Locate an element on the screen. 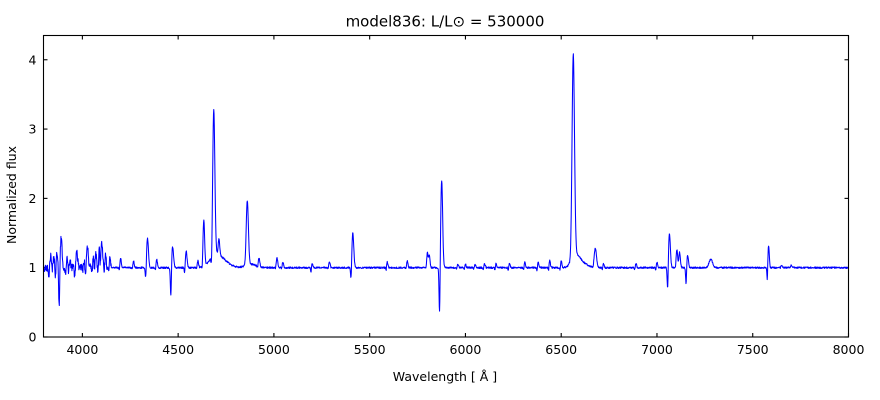 The height and width of the screenshot is (400, 880). x-tick-label: 4000 is located at coordinates (82, 349).